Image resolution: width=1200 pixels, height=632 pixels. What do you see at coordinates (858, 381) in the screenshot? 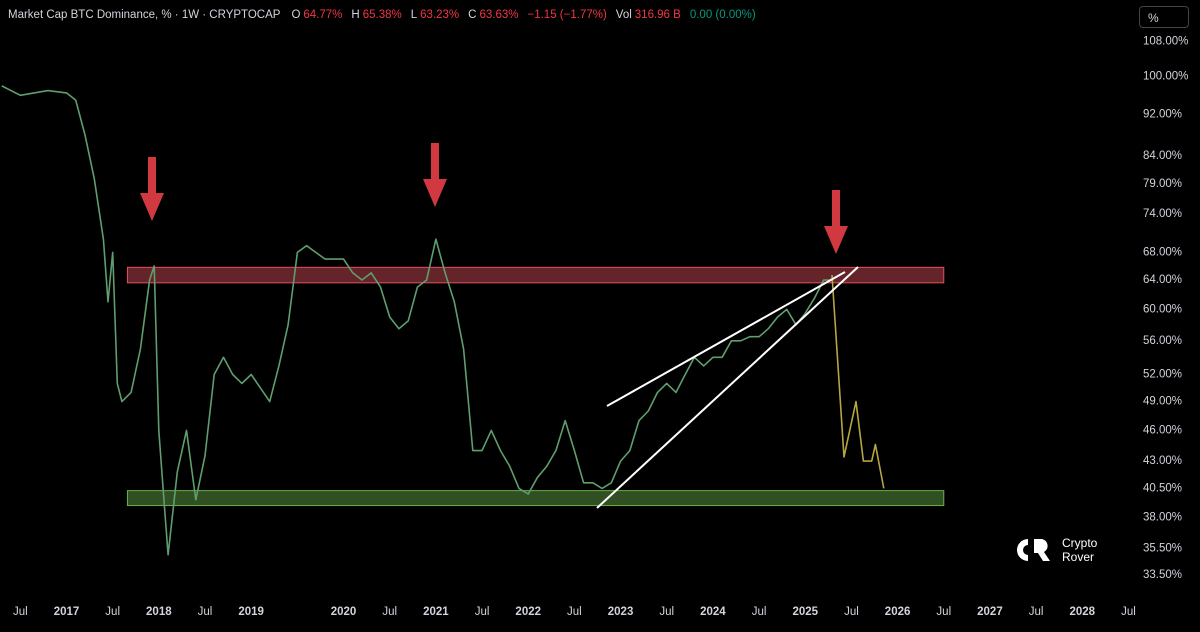
I see `series-line` at bounding box center [858, 381].